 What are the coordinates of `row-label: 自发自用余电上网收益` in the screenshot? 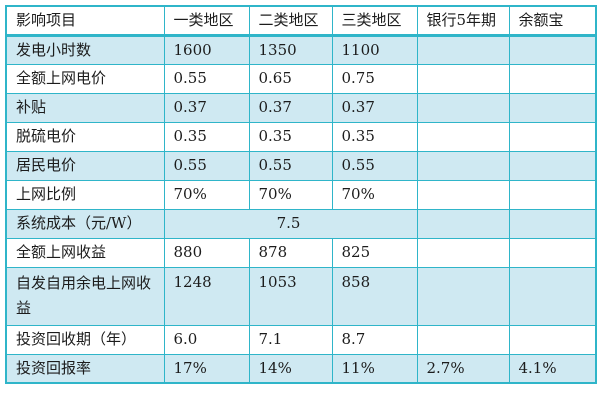 It's located at (85, 296).